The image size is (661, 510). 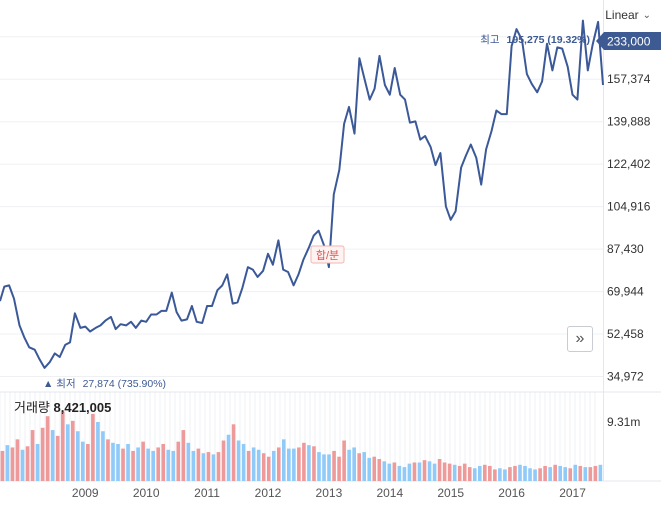 I want to click on volume-label-text: 거래량, so click(x=32, y=407).